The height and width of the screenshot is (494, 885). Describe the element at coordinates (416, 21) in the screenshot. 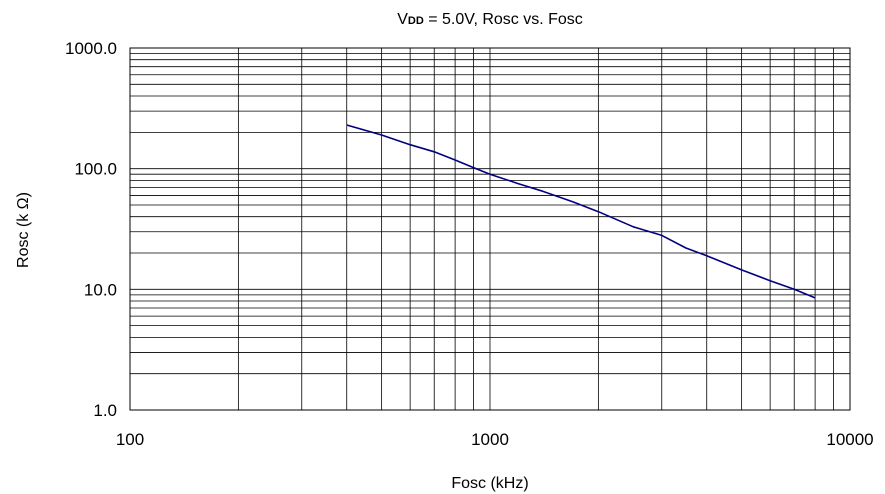

I see `title-subscript: DD` at that location.